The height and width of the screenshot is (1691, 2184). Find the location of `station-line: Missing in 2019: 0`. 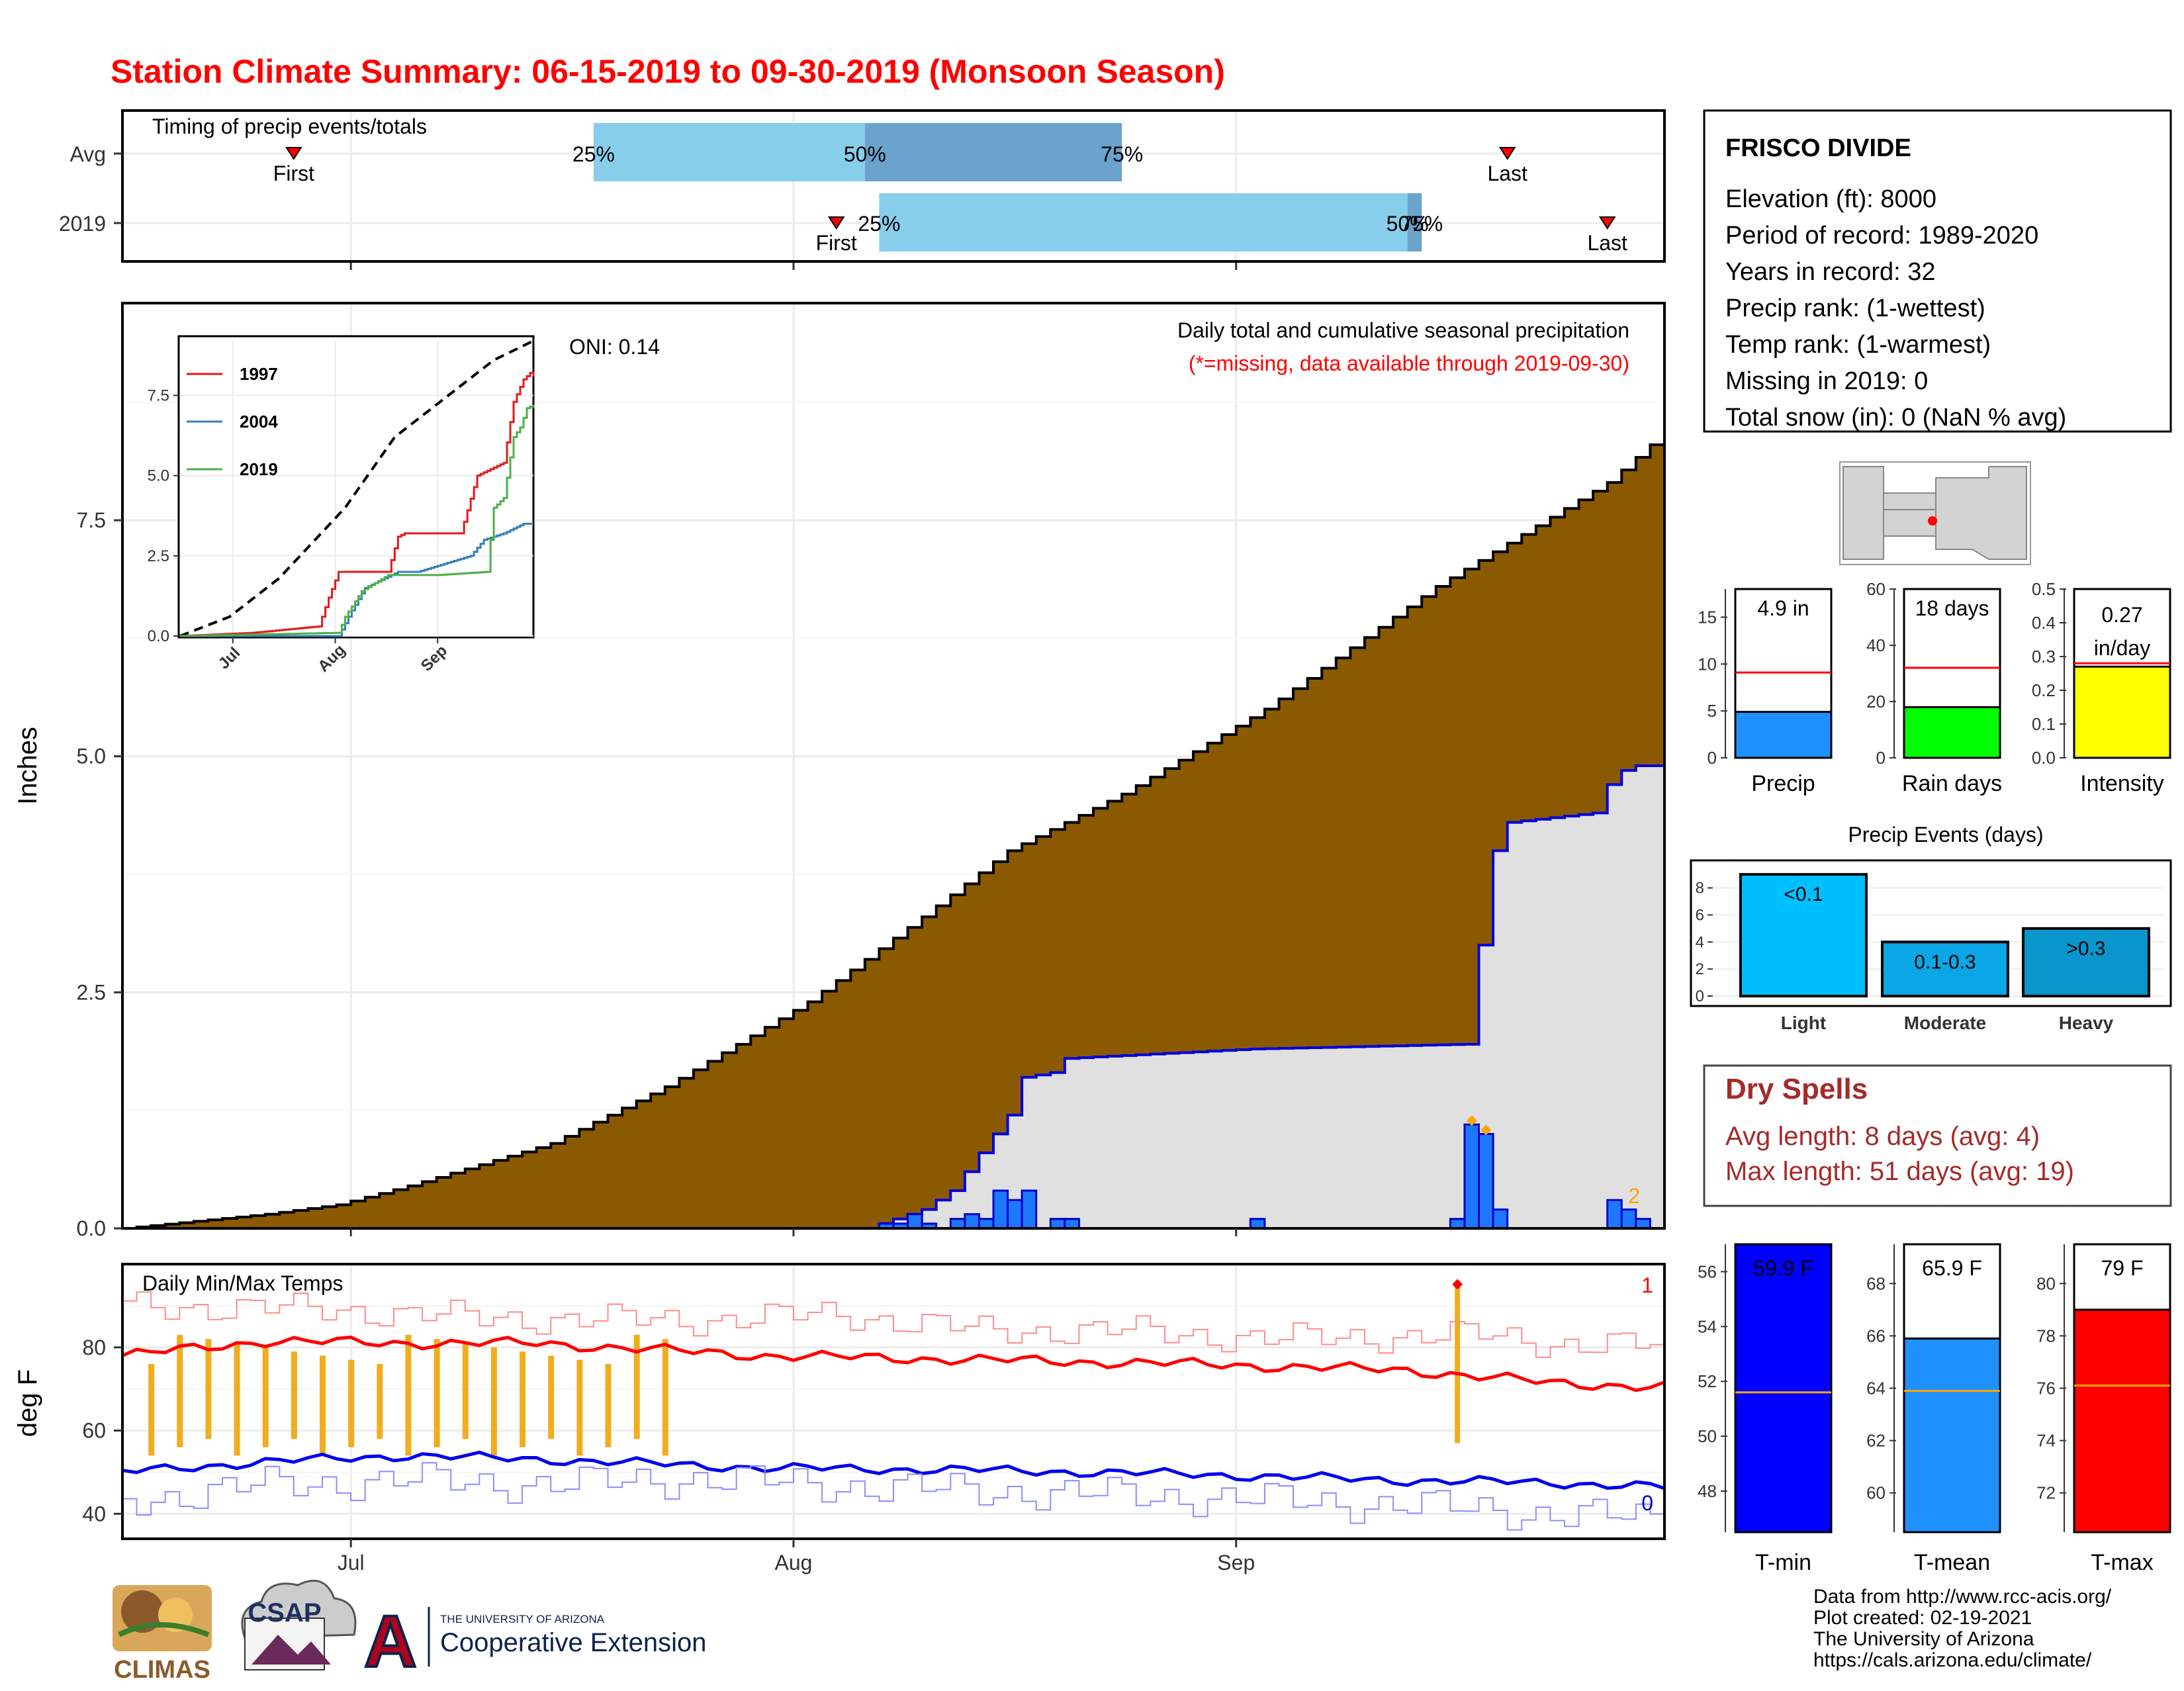

station-line: Missing in 2019: 0 is located at coordinates (1826, 381).